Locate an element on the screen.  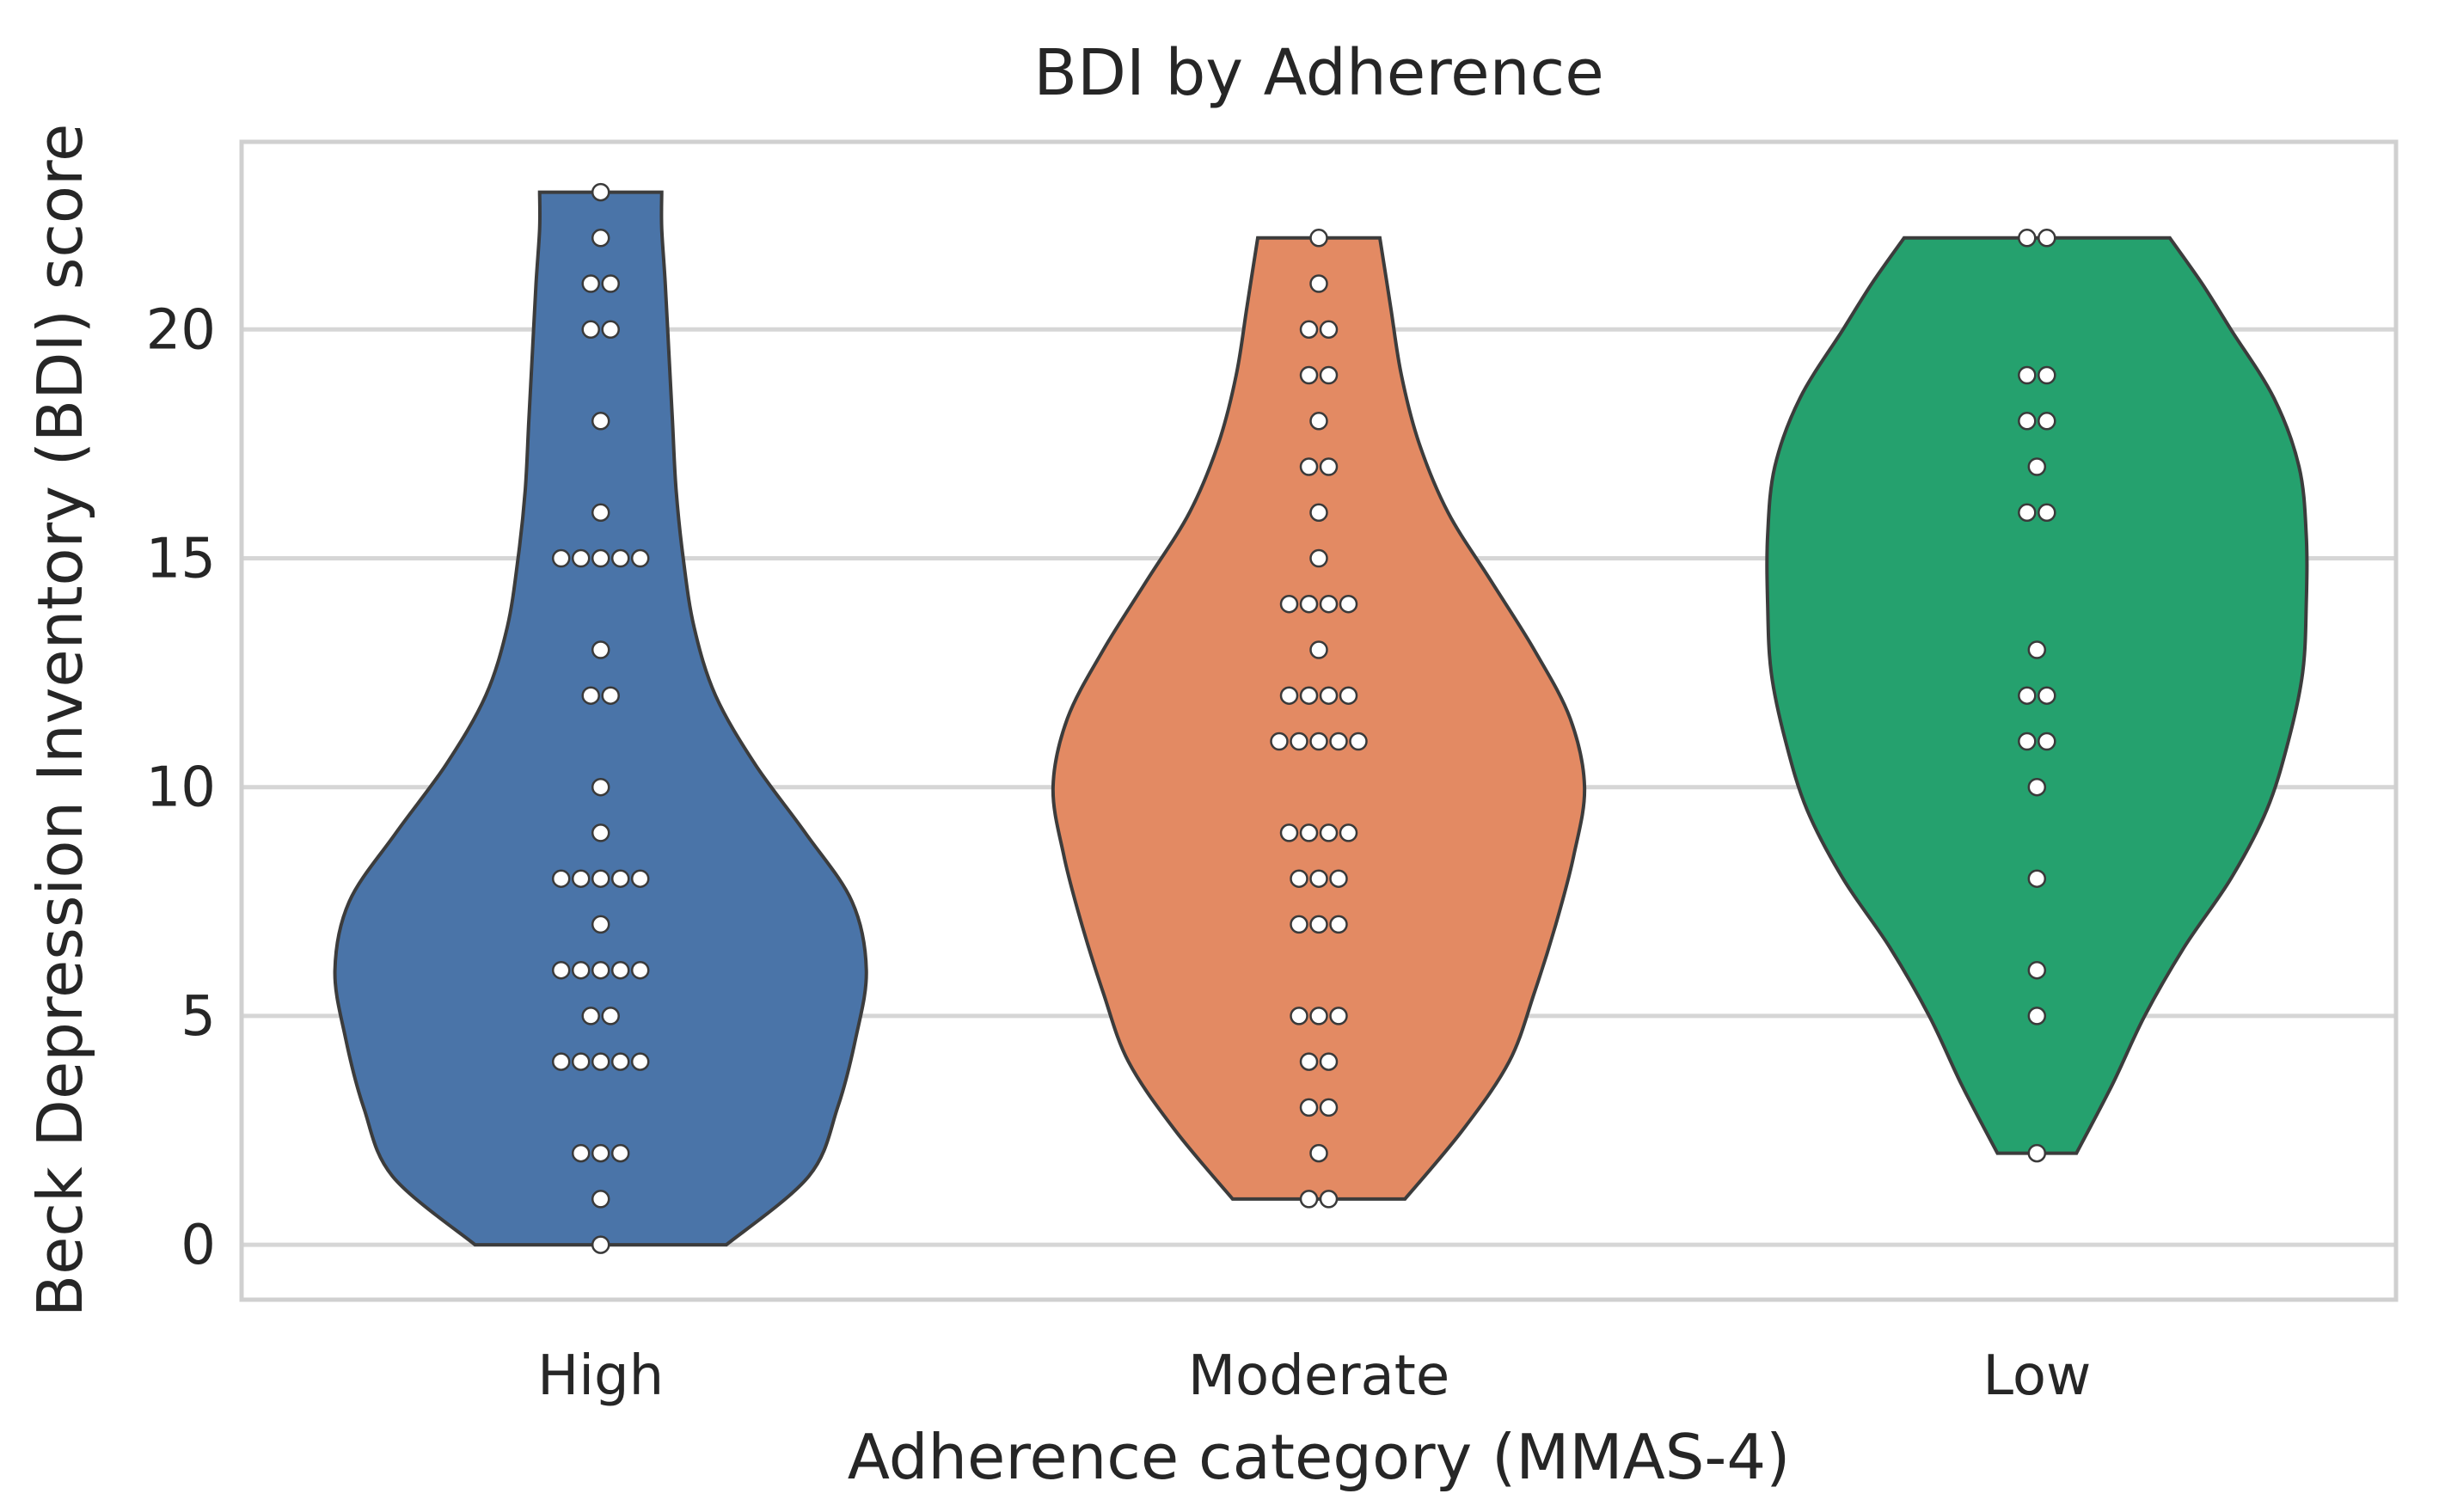
violin-moderate is located at coordinates (1319, 718).